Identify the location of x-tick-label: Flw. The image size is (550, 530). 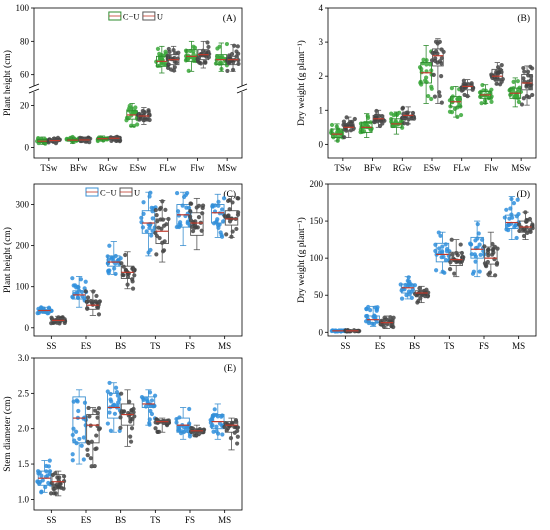
(491, 168).